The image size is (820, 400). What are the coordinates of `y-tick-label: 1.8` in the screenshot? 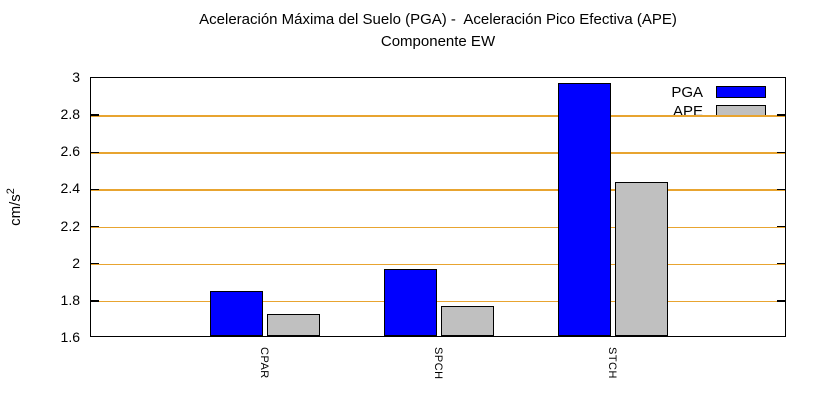 It's located at (70, 299).